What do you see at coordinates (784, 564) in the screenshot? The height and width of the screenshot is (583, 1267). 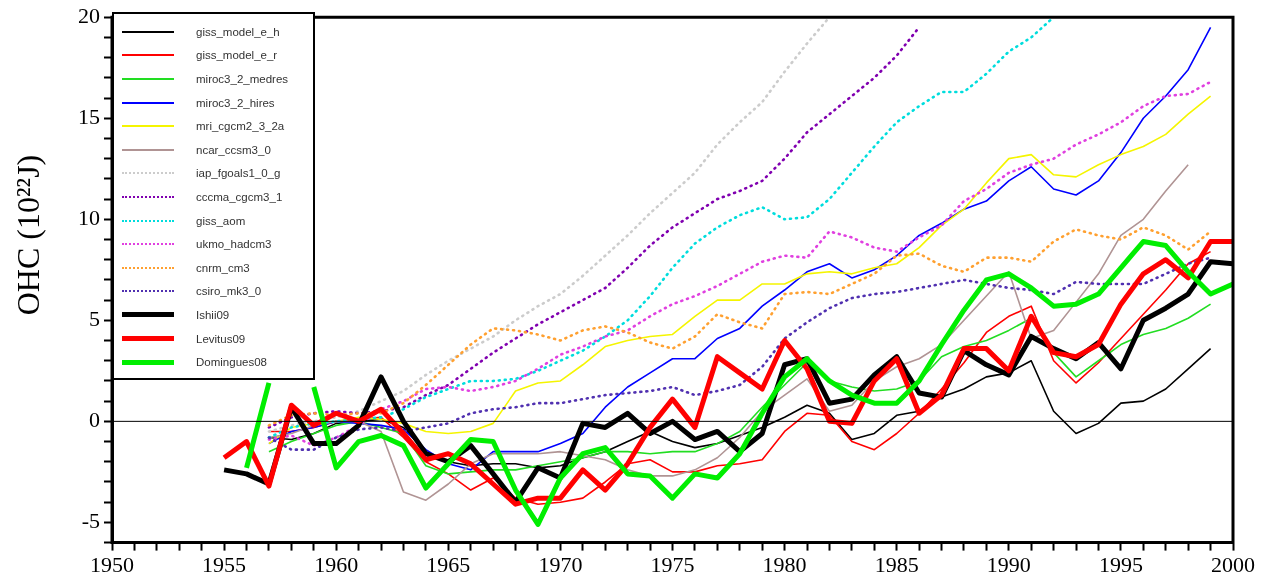 I see `x-tick-label: 1980` at bounding box center [784, 564].